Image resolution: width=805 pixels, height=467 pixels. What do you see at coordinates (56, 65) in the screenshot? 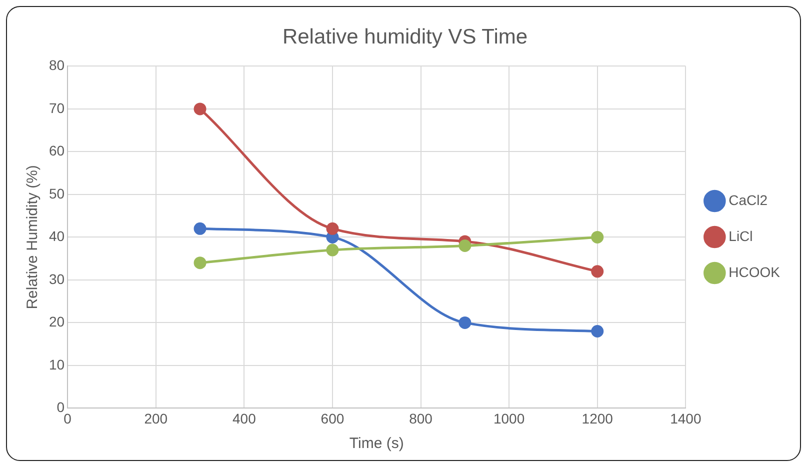
I see `y-tick-label: 80` at bounding box center [56, 65].